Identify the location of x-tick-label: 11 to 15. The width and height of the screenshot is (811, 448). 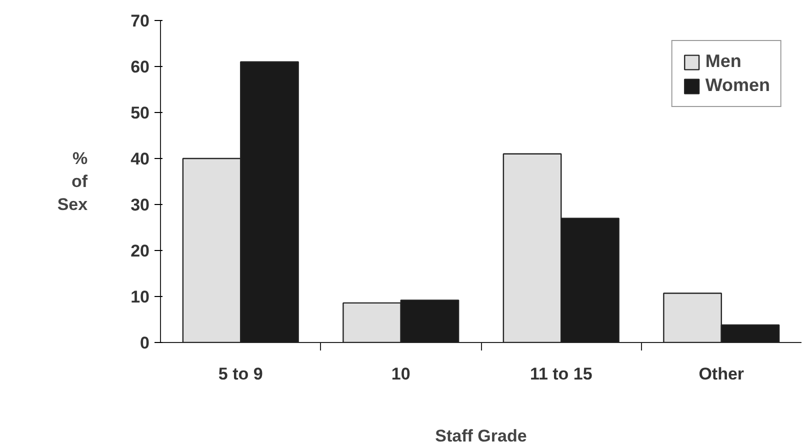
(561, 374).